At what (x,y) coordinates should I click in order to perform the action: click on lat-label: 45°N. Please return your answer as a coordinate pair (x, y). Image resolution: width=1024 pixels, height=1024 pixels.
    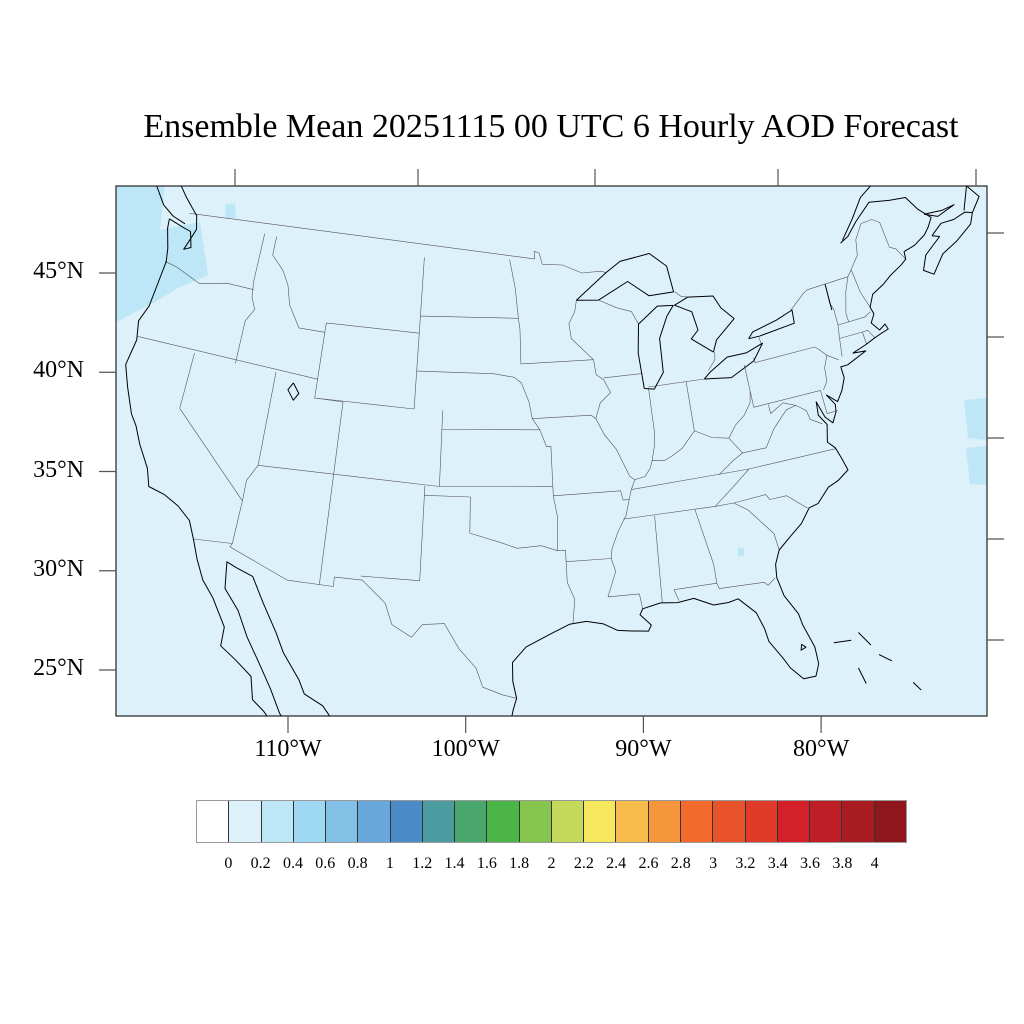
    Looking at the image, I should click on (58, 271).